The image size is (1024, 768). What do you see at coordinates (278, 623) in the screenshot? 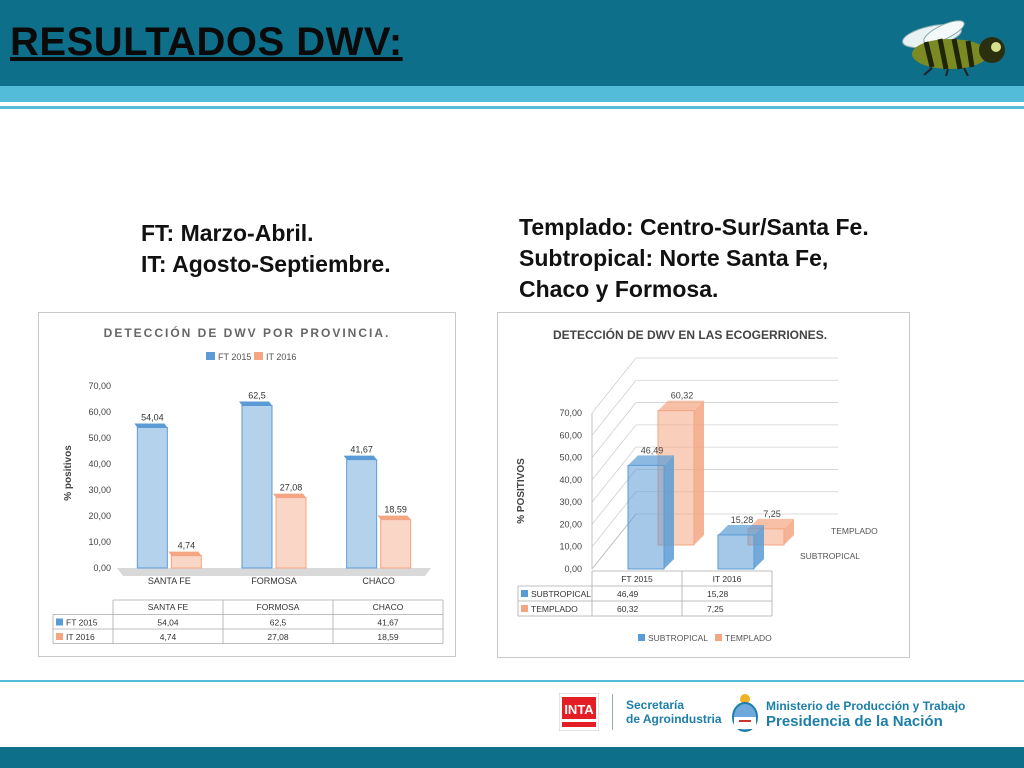
I see `table-cell: 62,5` at bounding box center [278, 623].